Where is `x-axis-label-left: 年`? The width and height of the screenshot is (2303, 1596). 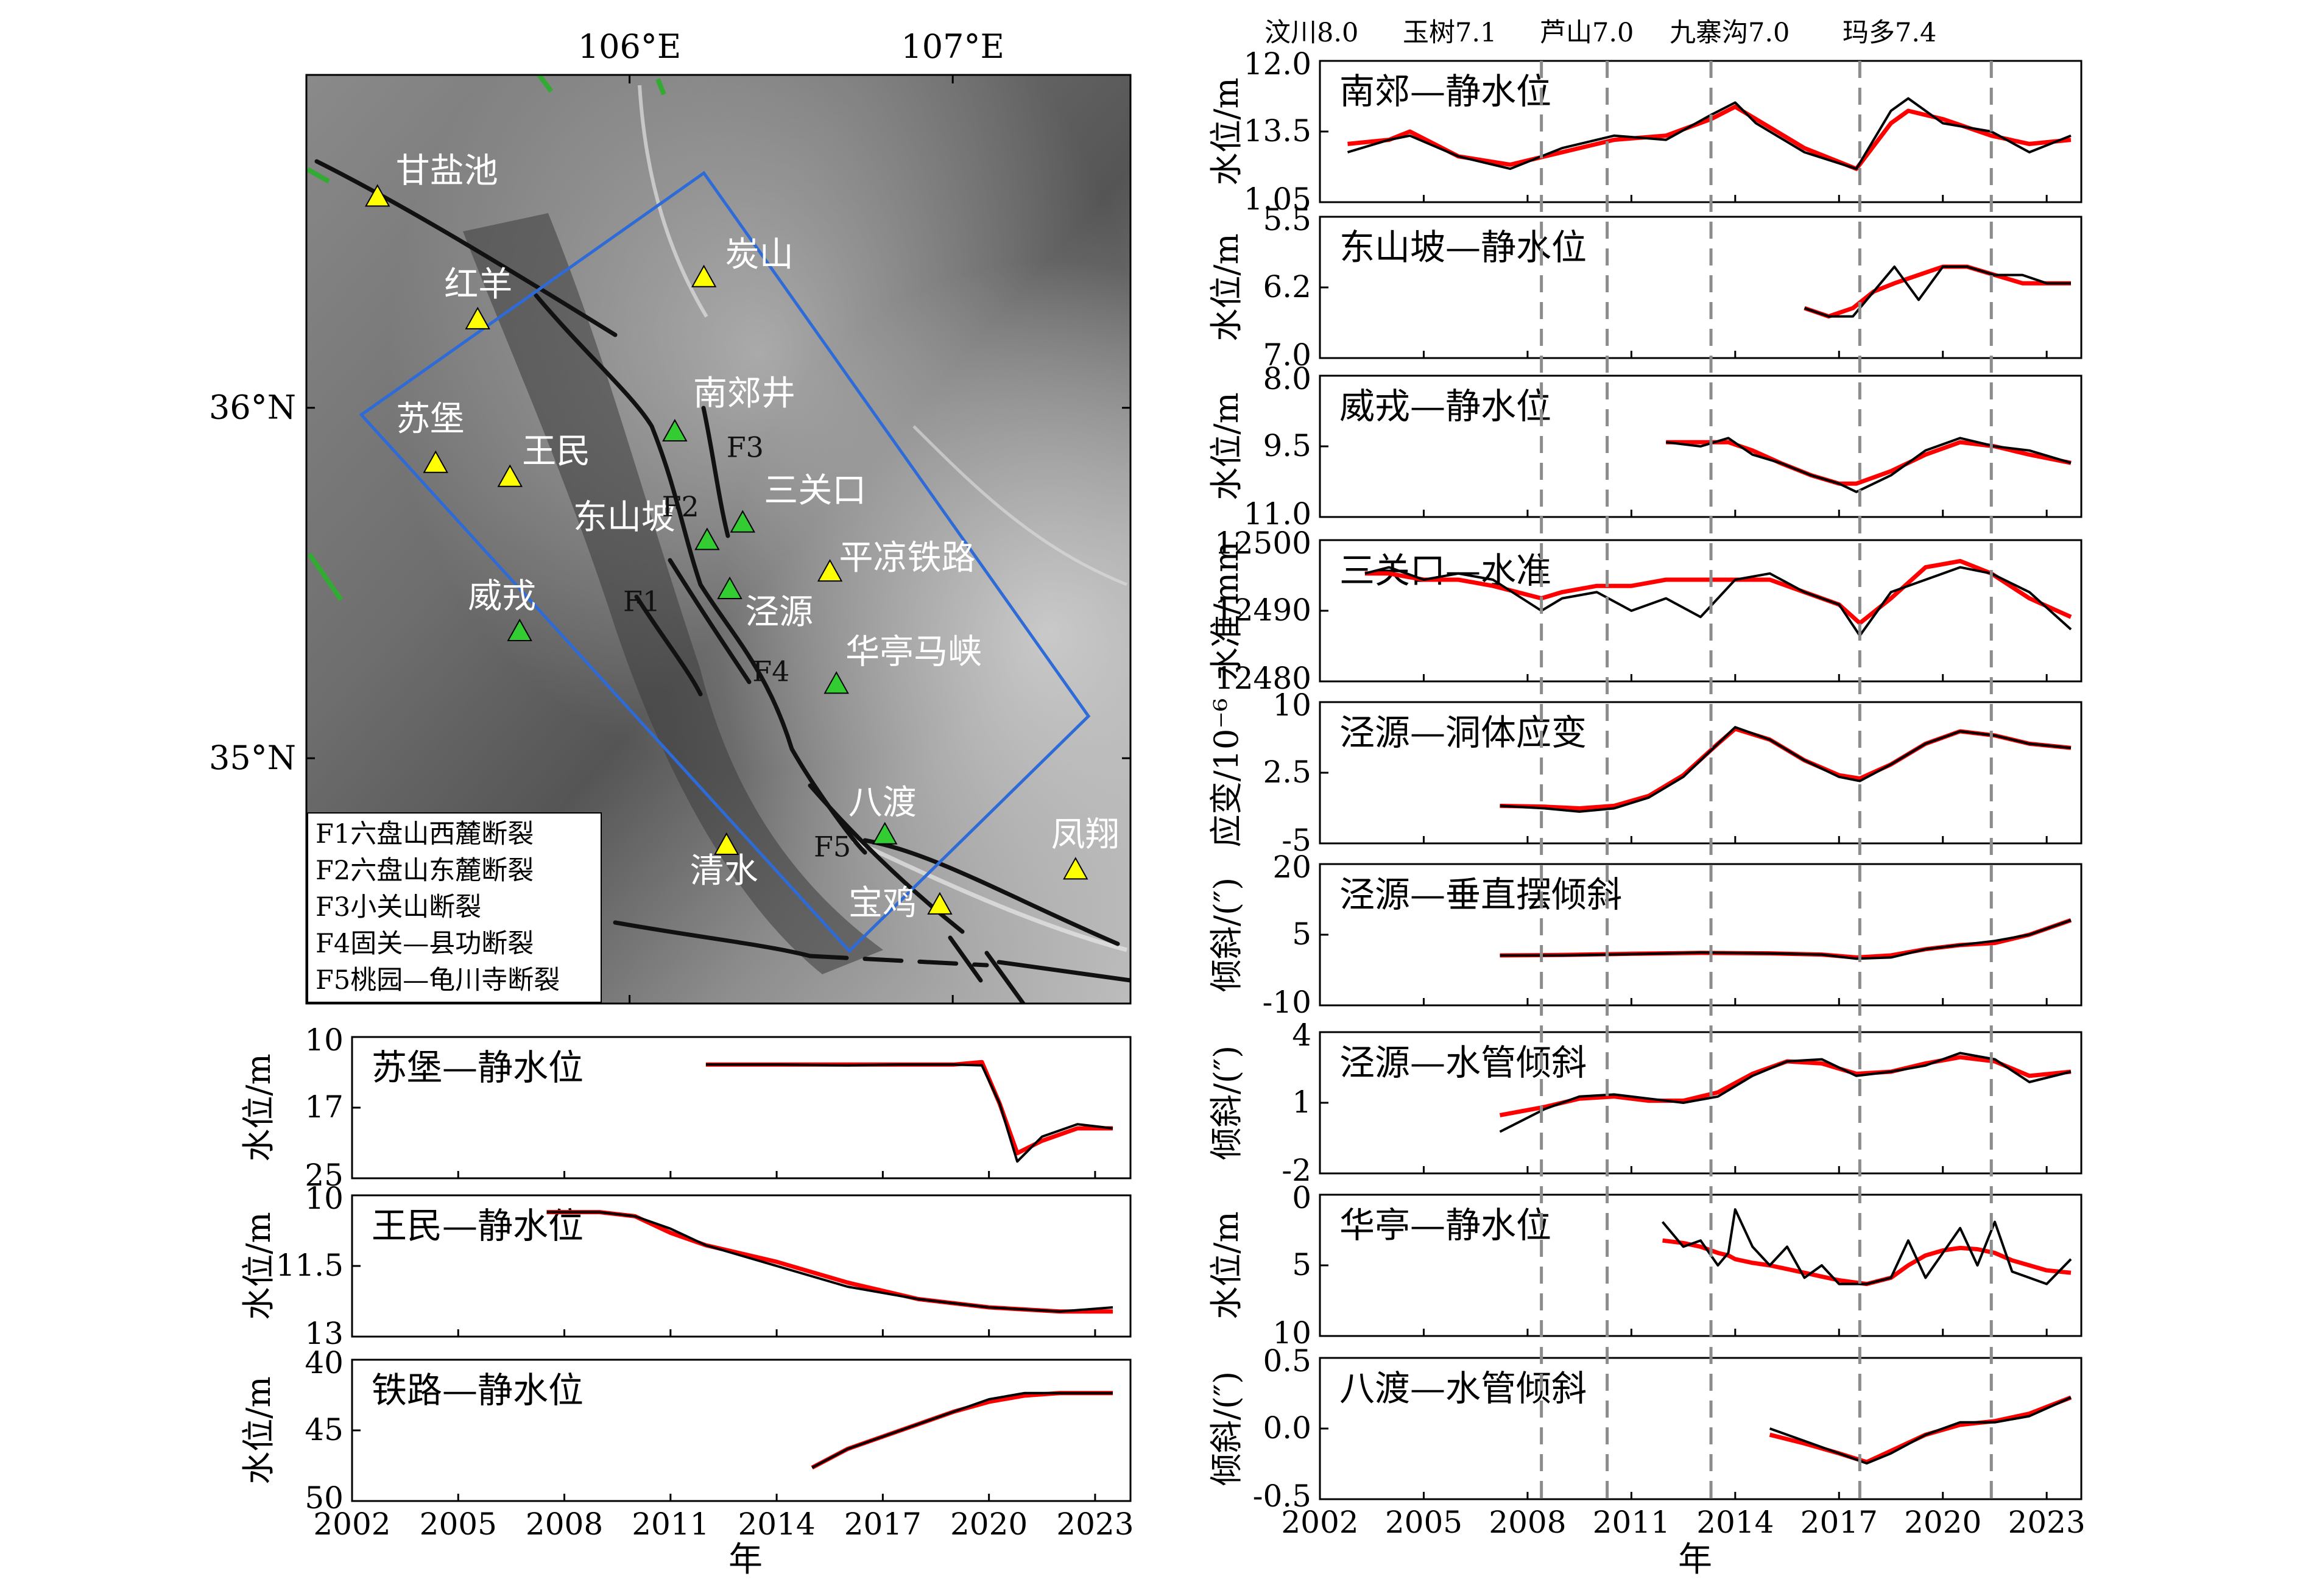
x-axis-label-left: 年 is located at coordinates (745, 1560).